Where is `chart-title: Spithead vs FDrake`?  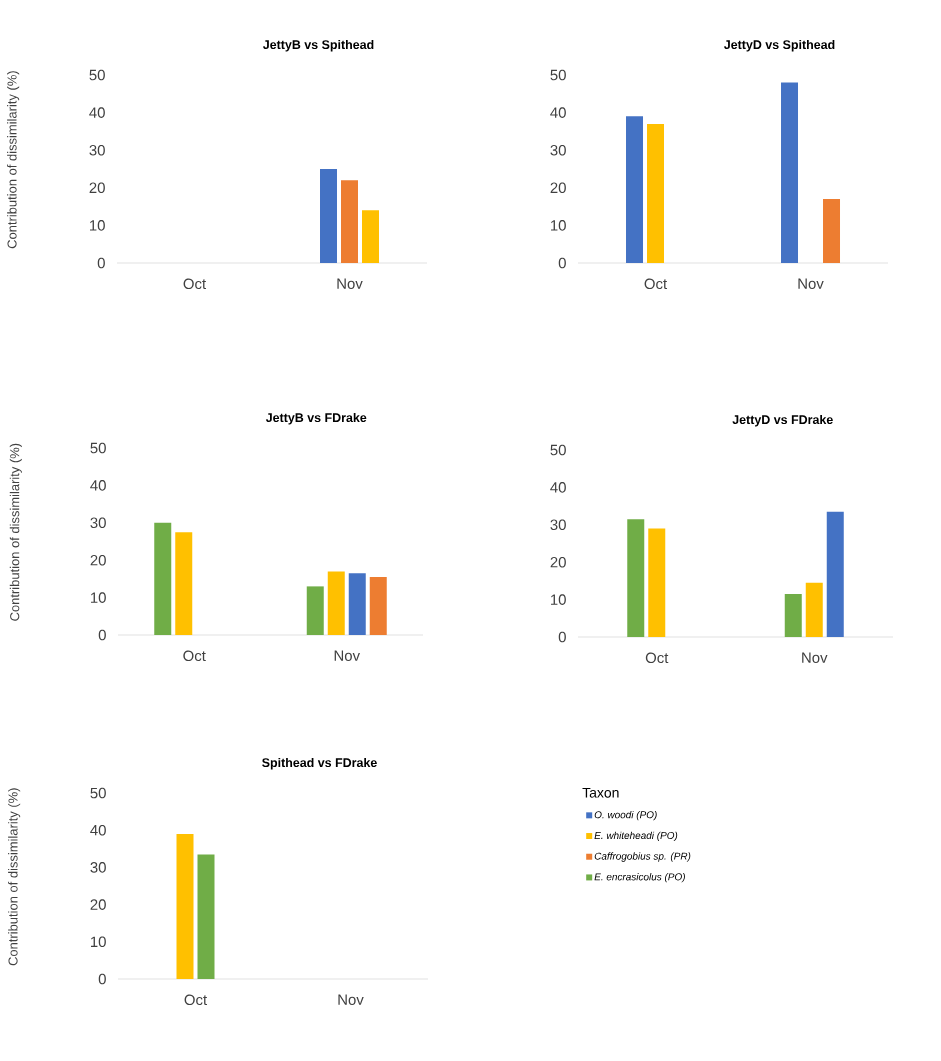 chart-title: Spithead vs FDrake is located at coordinates (319, 763).